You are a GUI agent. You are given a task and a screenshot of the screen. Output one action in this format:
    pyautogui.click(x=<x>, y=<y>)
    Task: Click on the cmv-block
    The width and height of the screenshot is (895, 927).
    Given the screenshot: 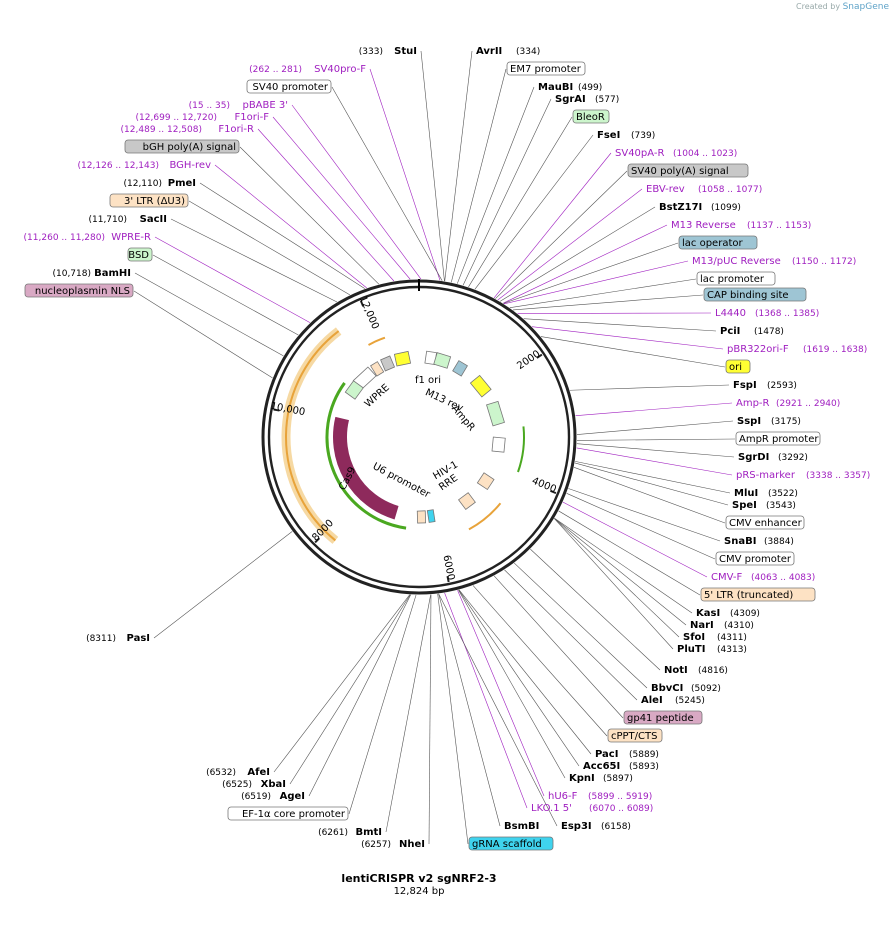 What is the action you would take?
    pyautogui.click(x=498, y=444)
    